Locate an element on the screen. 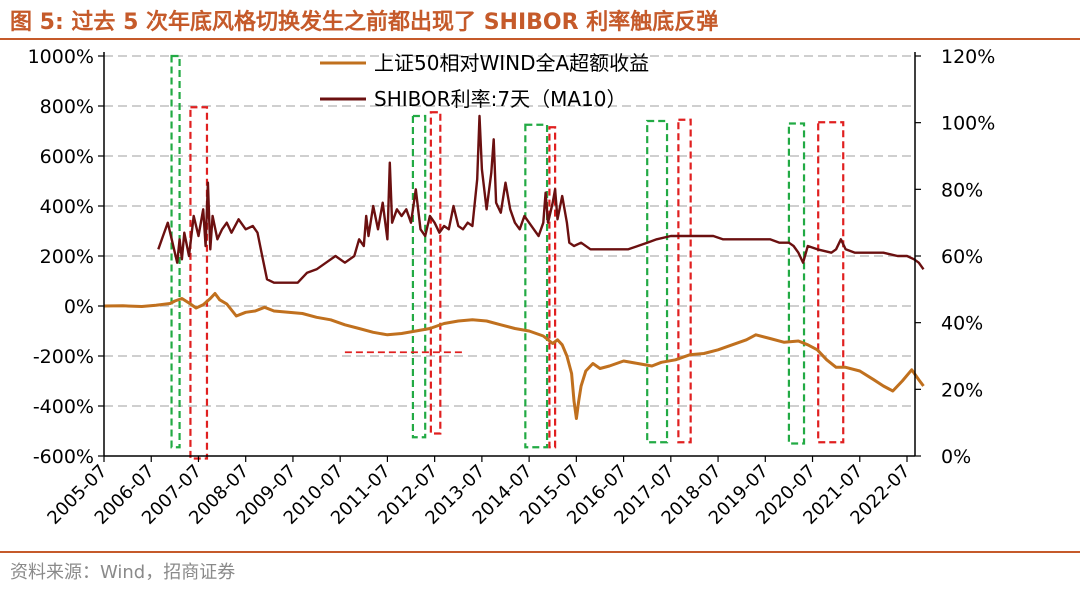 This screenshot has height=589, width=1080. left-tick-label: -600% is located at coordinates (63, 457).